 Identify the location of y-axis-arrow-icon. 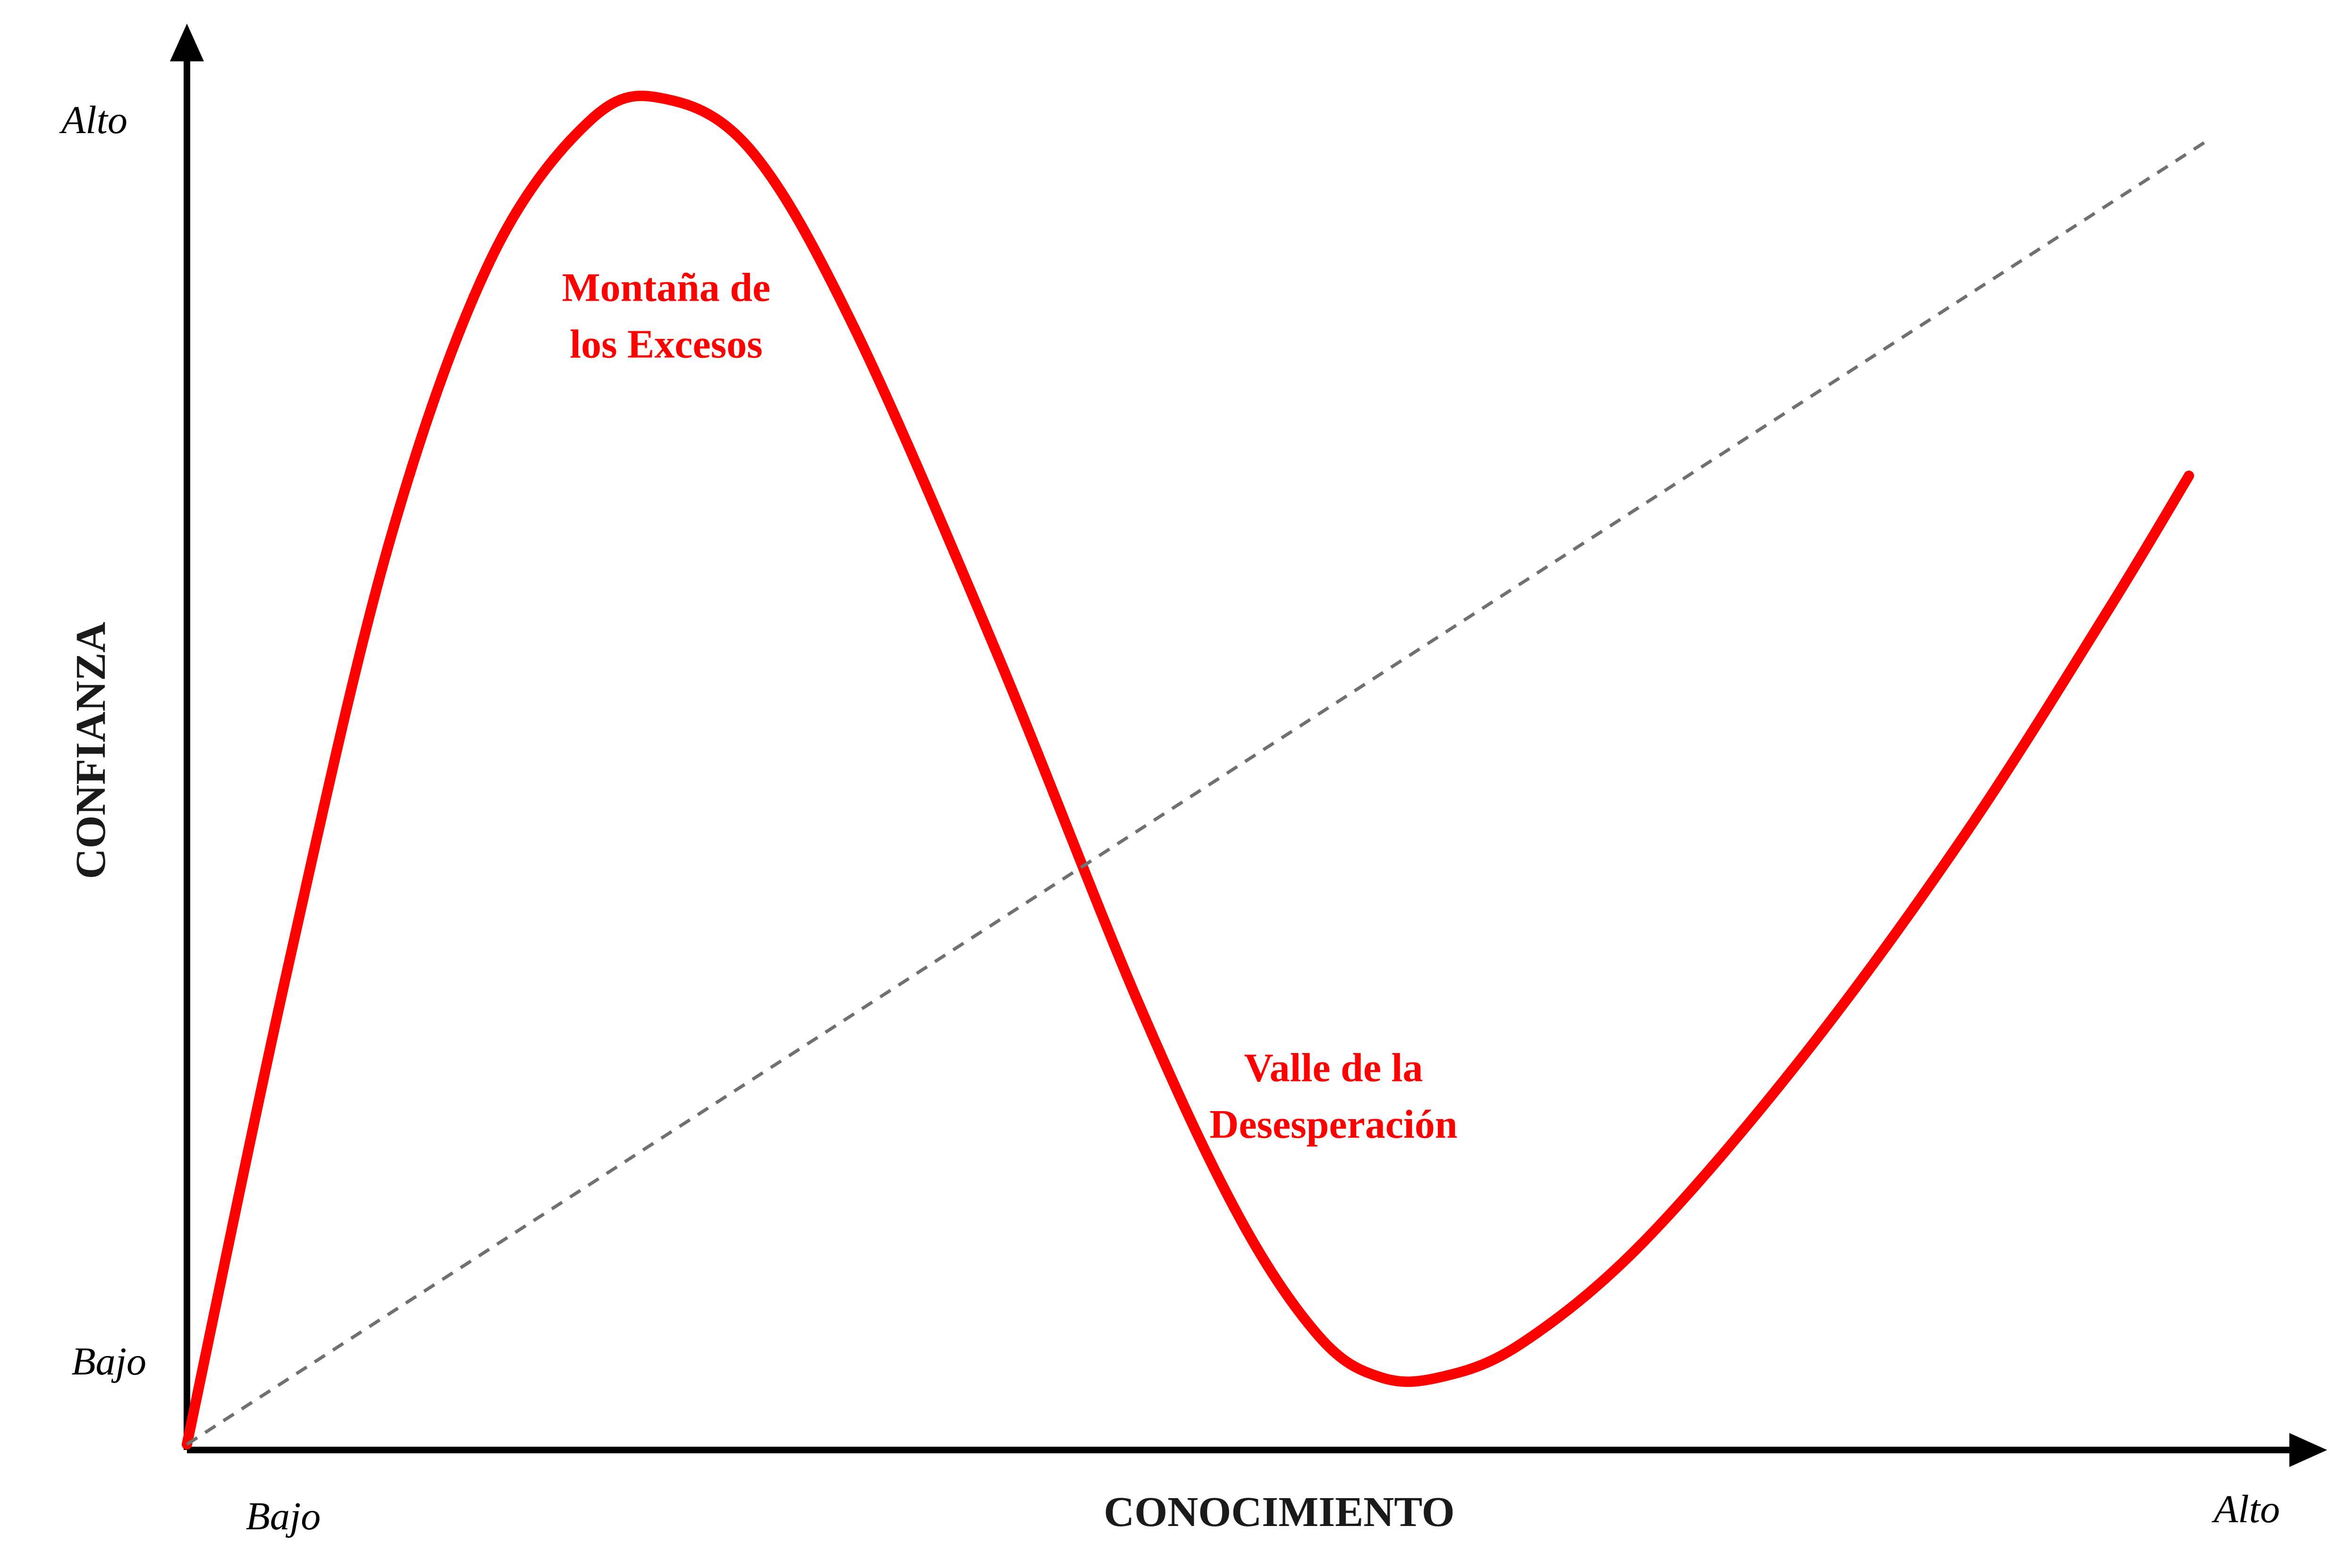
(187, 43).